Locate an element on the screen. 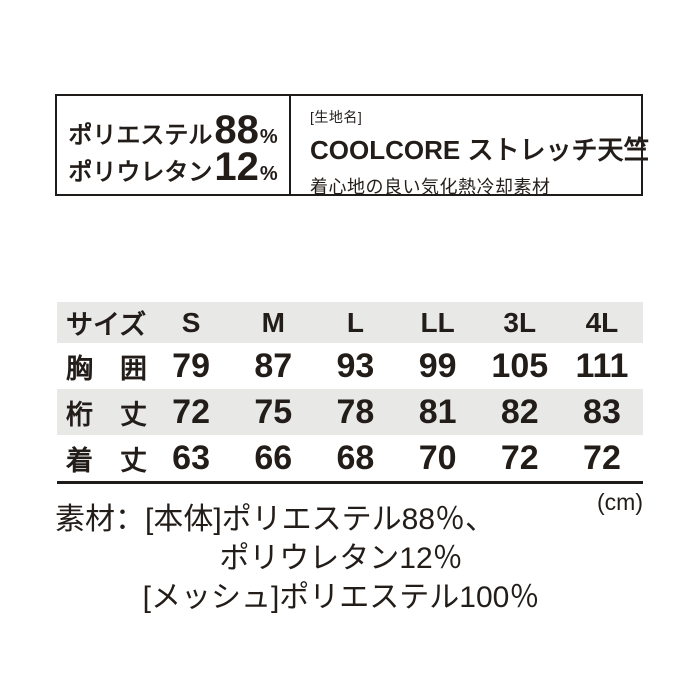 The image size is (700, 700). cell-value: 75 is located at coordinates (273, 411).